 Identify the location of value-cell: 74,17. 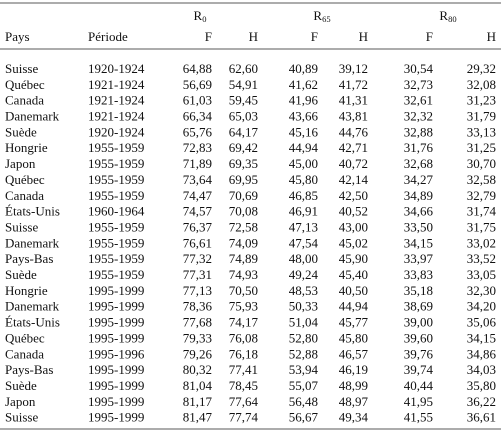
(244, 322).